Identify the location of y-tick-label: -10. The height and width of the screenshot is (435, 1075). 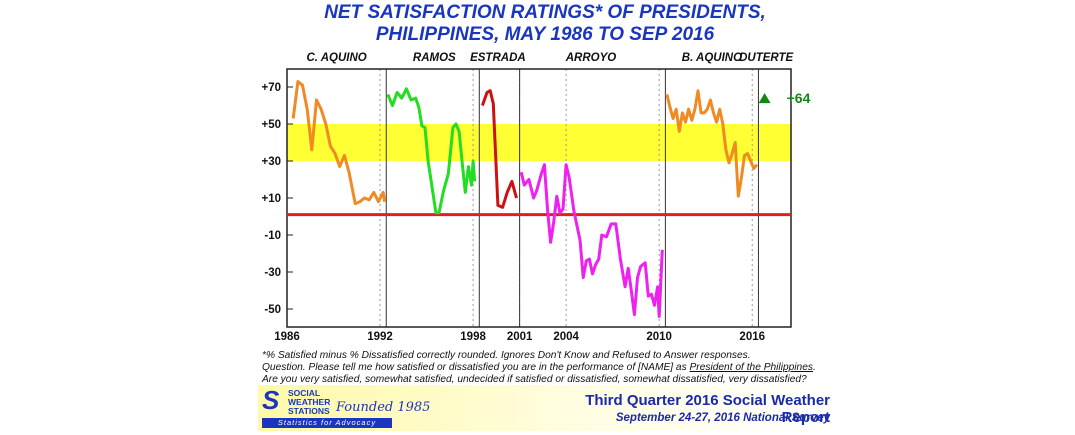
(272, 236).